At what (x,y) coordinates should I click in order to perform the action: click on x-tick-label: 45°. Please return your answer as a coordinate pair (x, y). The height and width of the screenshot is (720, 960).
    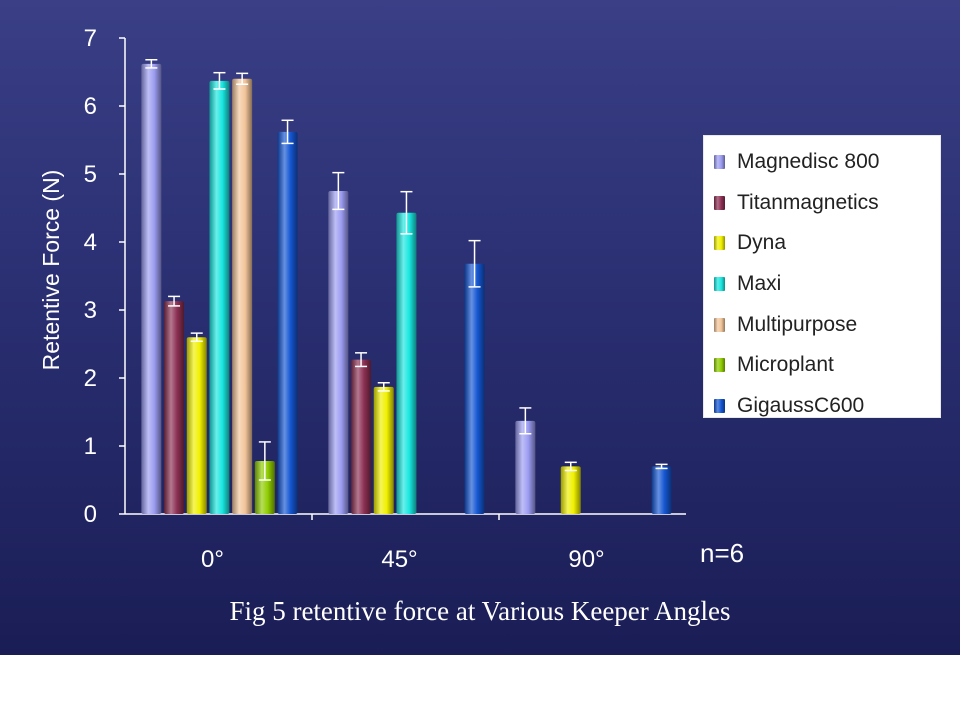
    Looking at the image, I should click on (399, 559).